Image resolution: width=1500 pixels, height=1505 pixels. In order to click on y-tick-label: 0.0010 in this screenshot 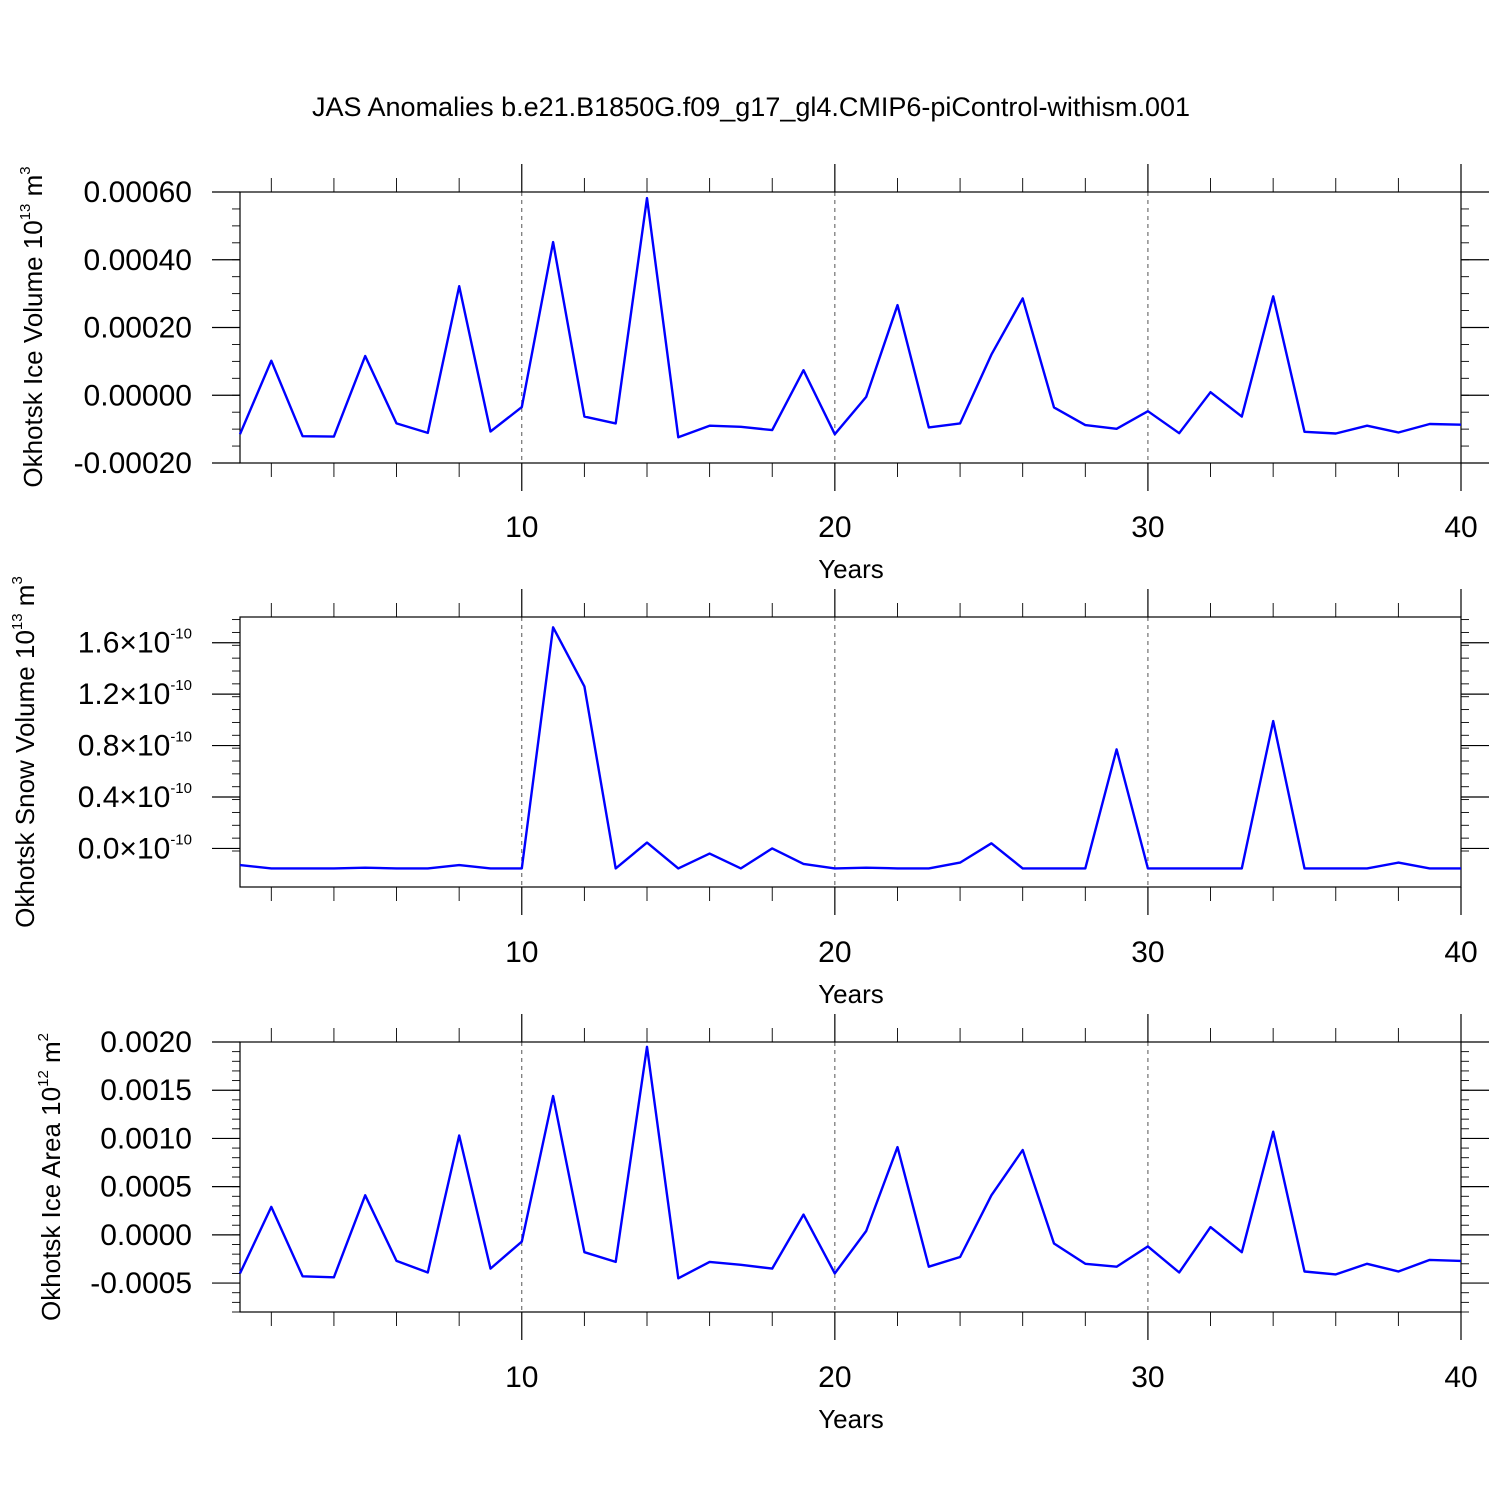, I will do `click(146, 1138)`.